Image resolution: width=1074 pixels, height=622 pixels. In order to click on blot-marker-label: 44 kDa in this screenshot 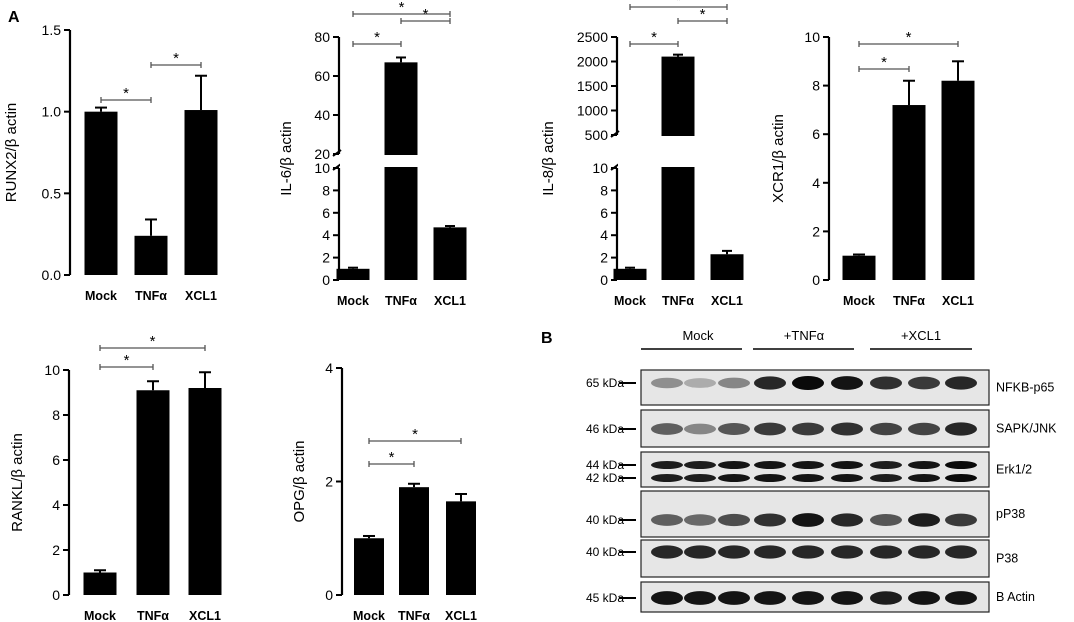, I will do `click(605, 465)`.